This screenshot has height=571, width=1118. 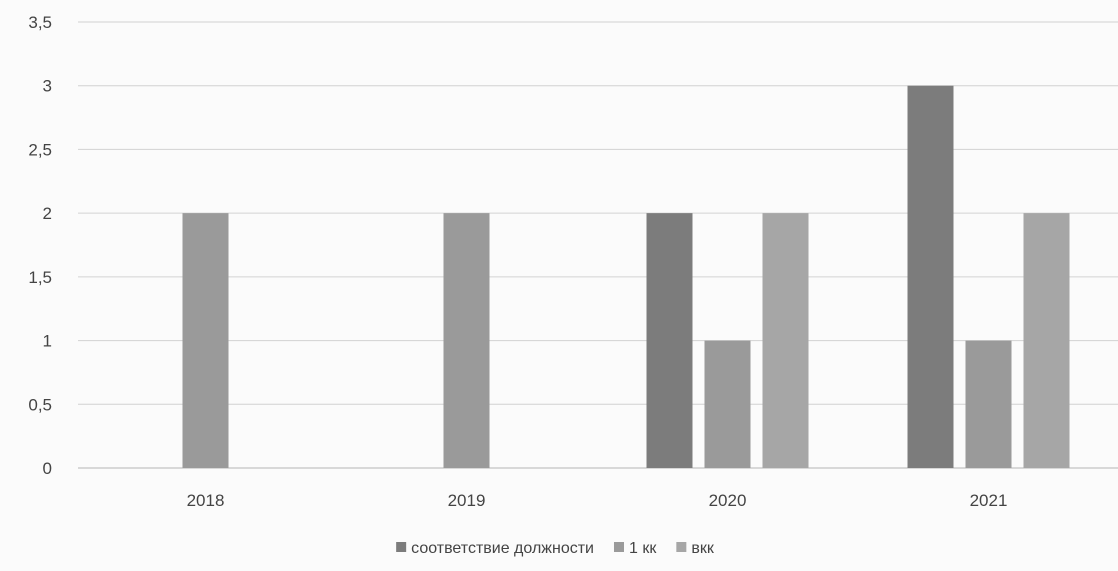 What do you see at coordinates (467, 500) in the screenshot?
I see `x-tick-label: 2019` at bounding box center [467, 500].